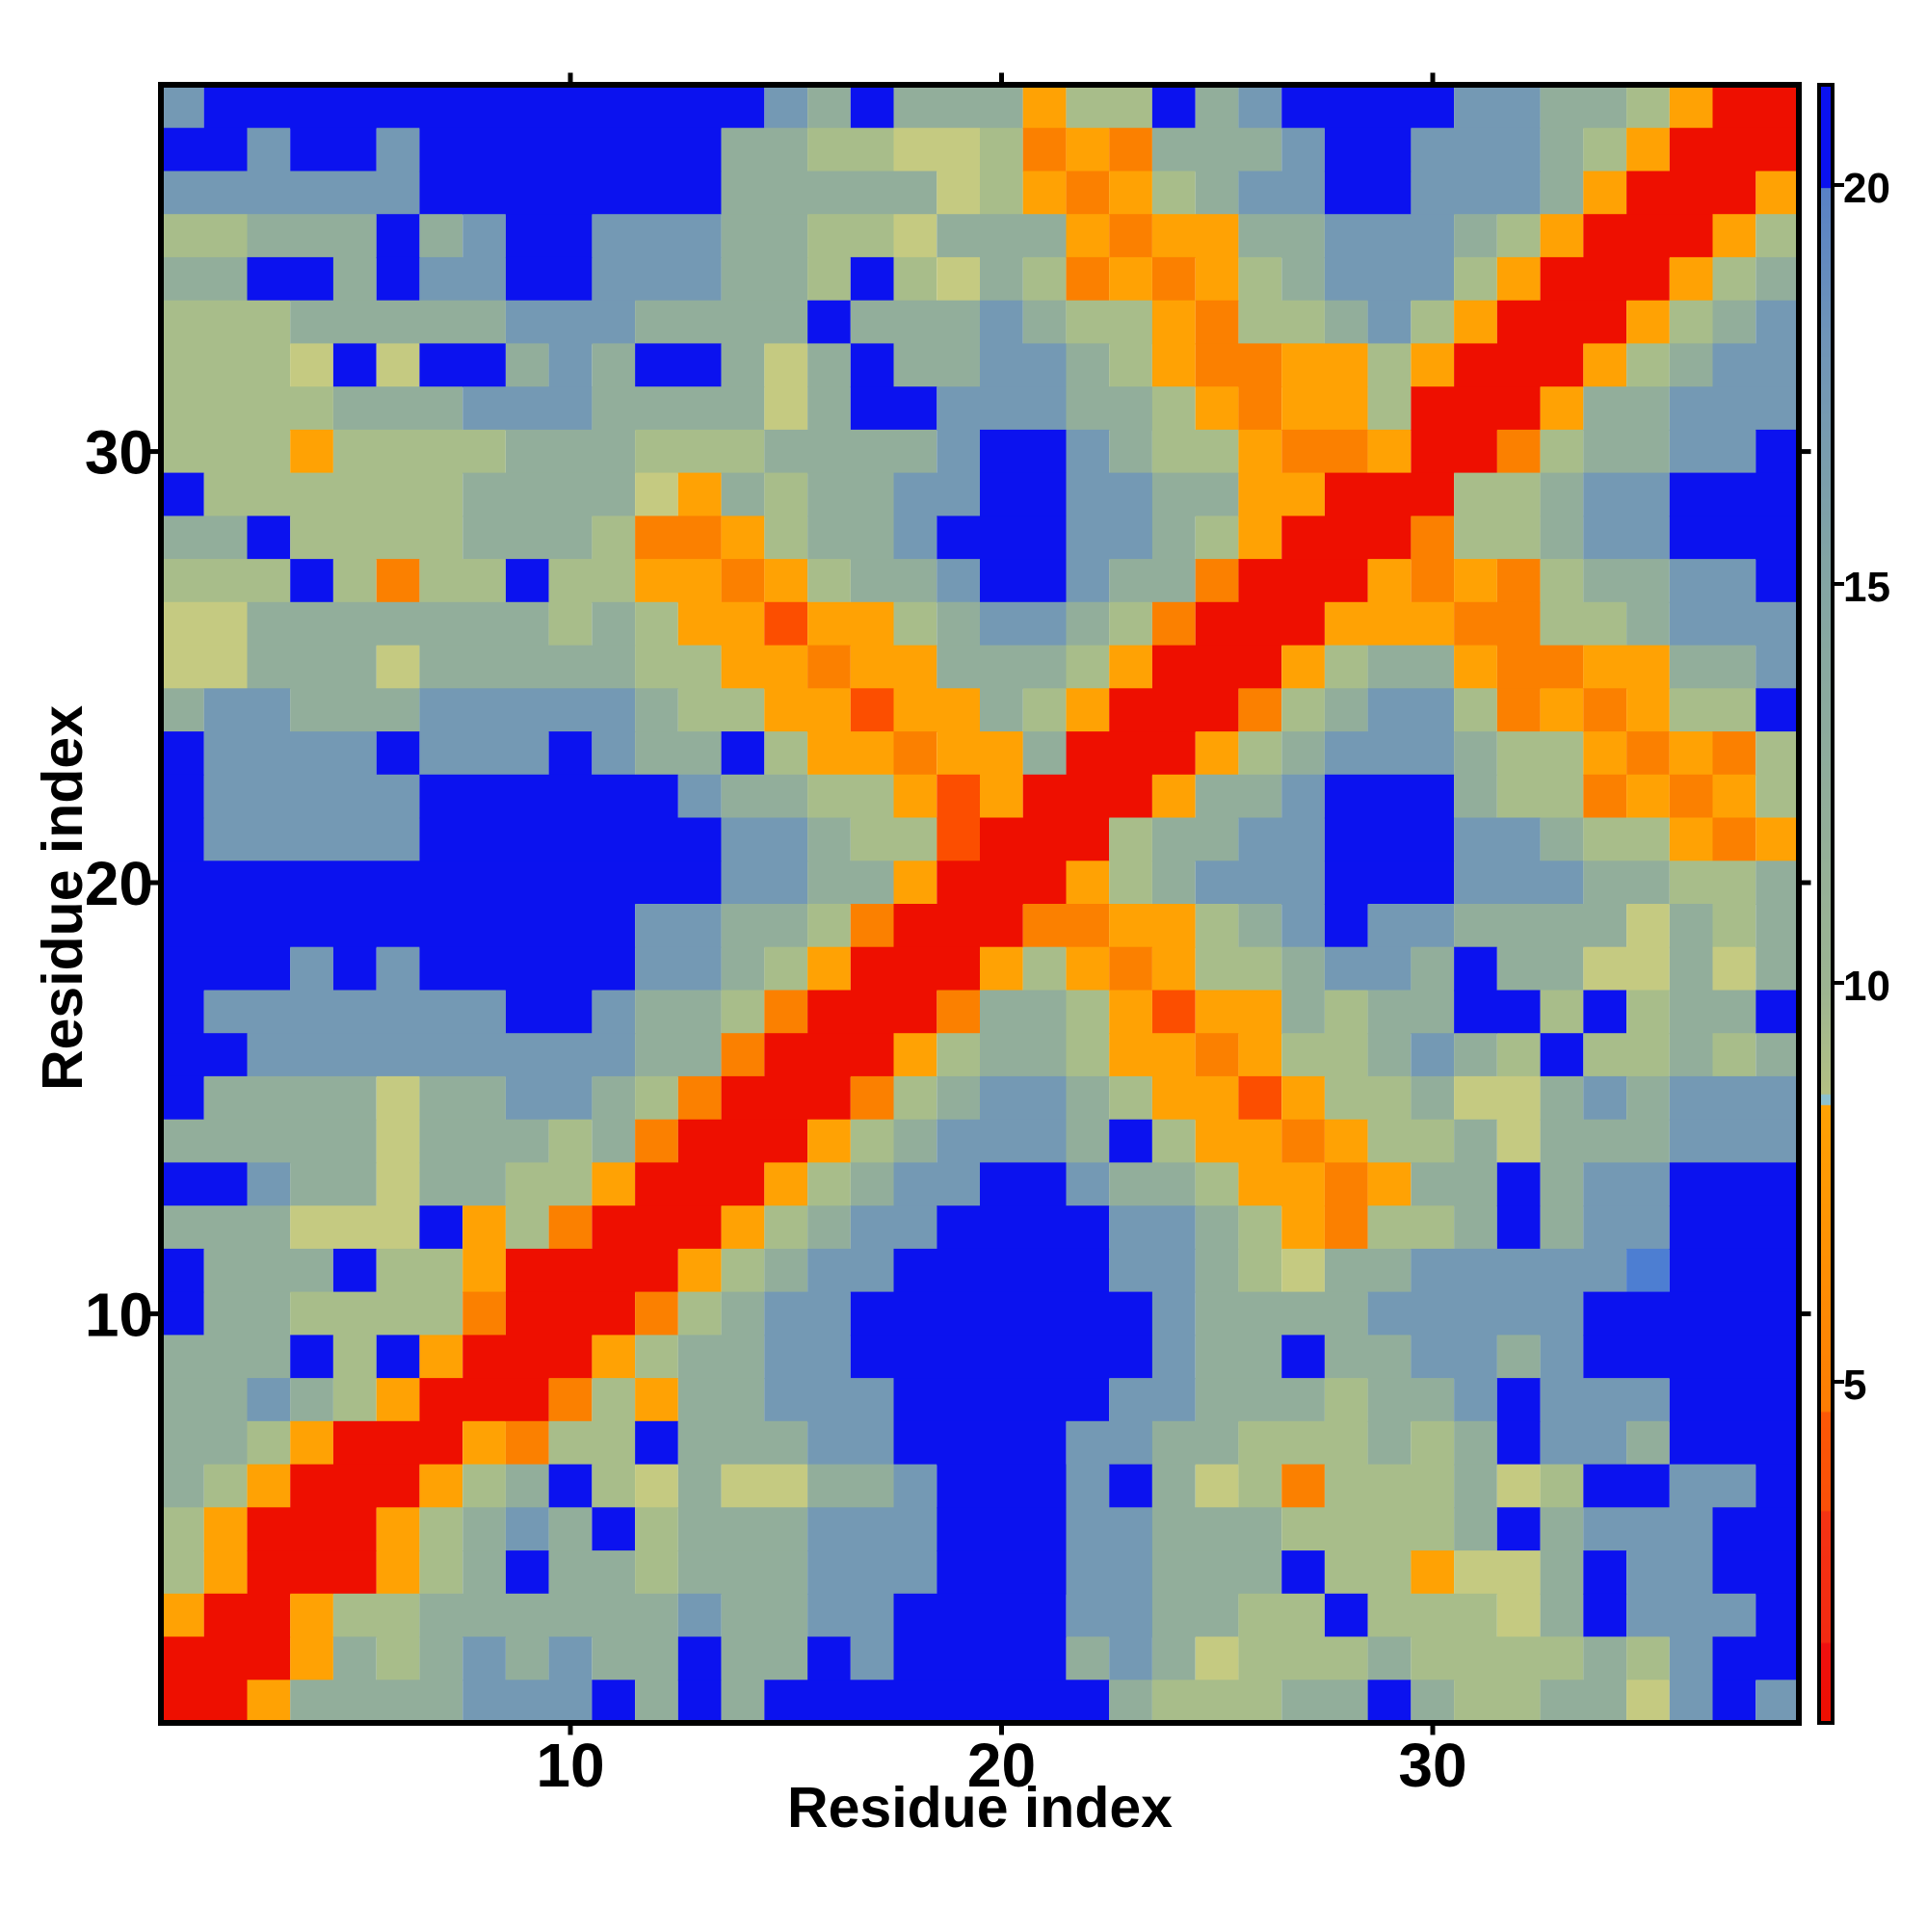  What do you see at coordinates (1854, 1385) in the screenshot?
I see `svg-text: 5` at bounding box center [1854, 1385].